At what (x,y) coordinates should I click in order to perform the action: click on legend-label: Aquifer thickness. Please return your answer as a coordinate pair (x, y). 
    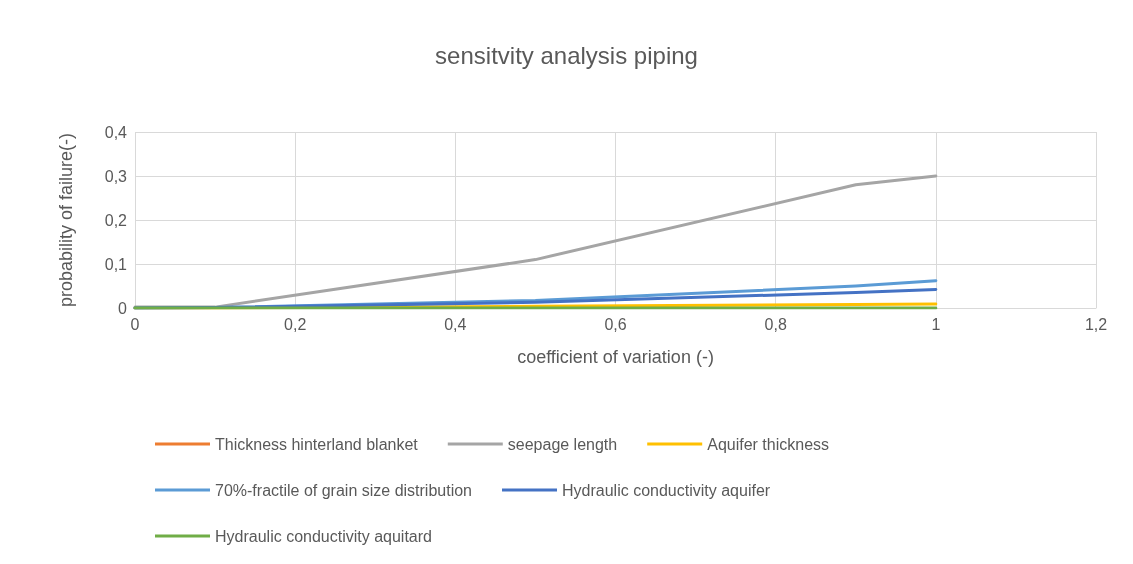
    Looking at the image, I should click on (768, 444).